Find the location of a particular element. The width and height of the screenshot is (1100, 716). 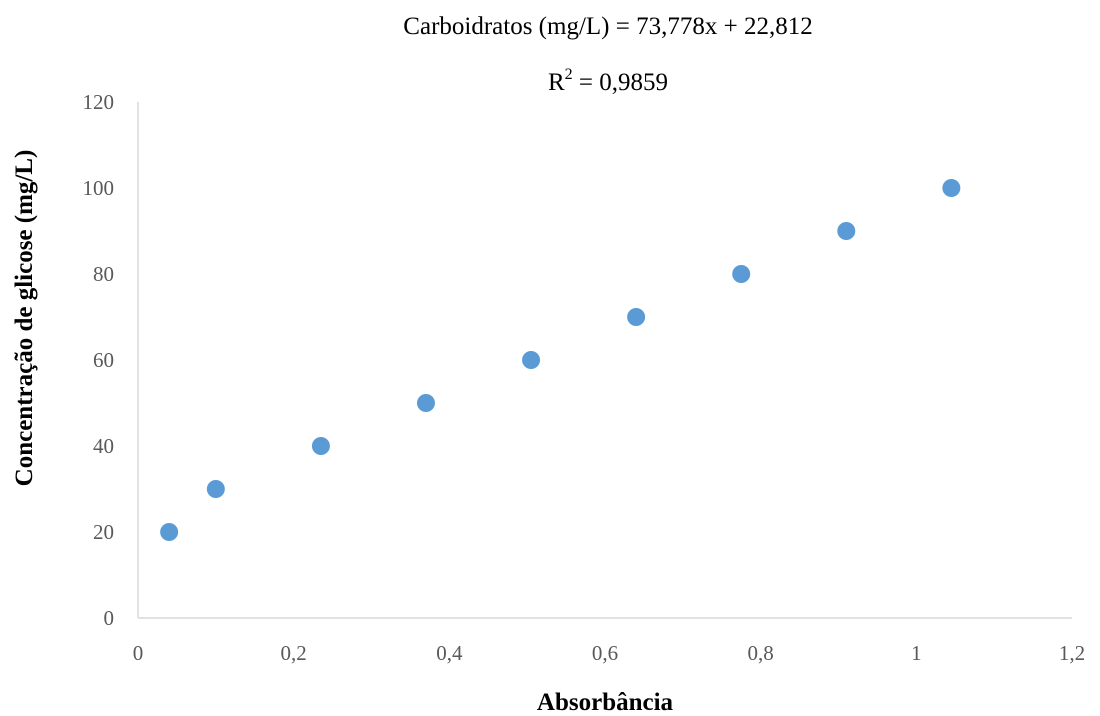

y-tick-label: 20 is located at coordinates (103, 532).